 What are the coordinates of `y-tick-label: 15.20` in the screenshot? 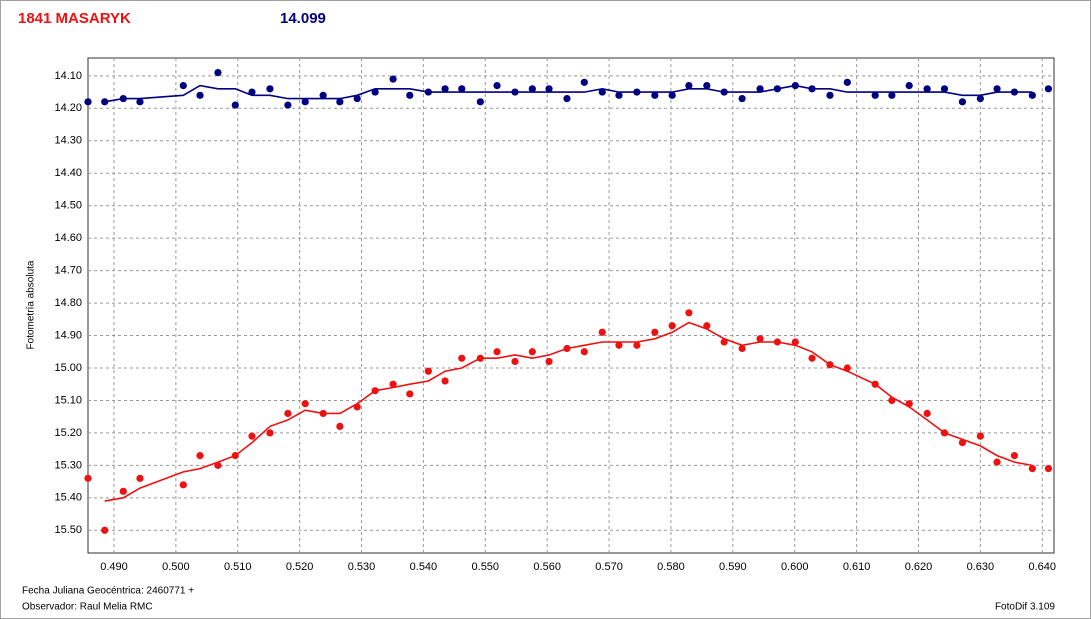 It's located at (68, 433).